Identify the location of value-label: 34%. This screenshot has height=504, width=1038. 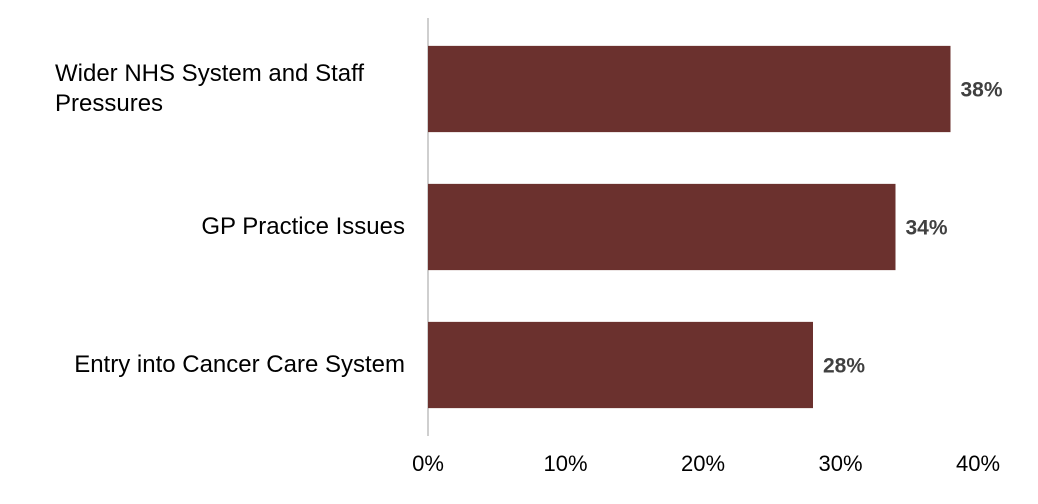
(927, 228).